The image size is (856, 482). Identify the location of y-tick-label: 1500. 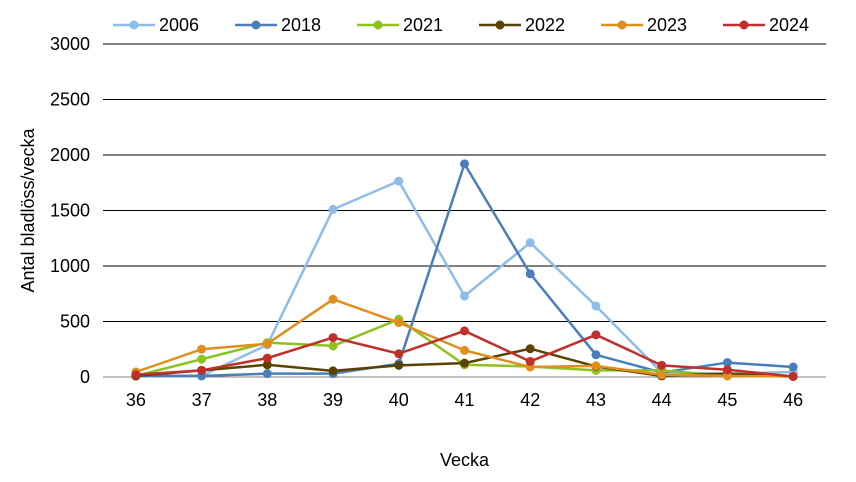
(70, 211).